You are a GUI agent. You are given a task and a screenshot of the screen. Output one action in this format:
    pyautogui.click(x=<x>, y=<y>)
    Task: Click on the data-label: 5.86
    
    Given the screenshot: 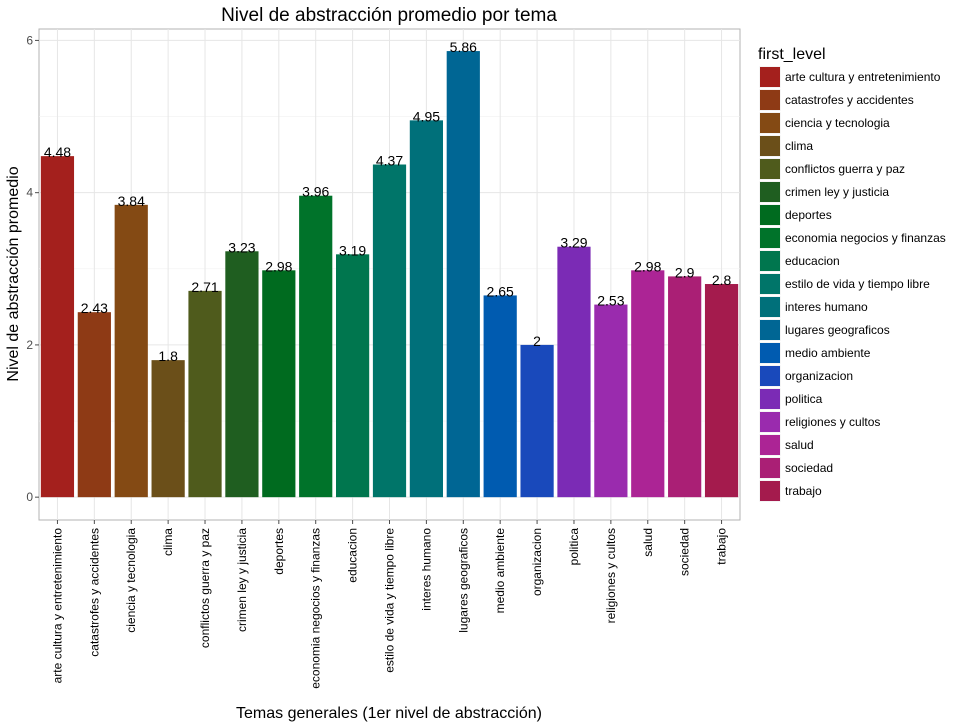 What is the action you would take?
    pyautogui.click(x=463, y=47)
    